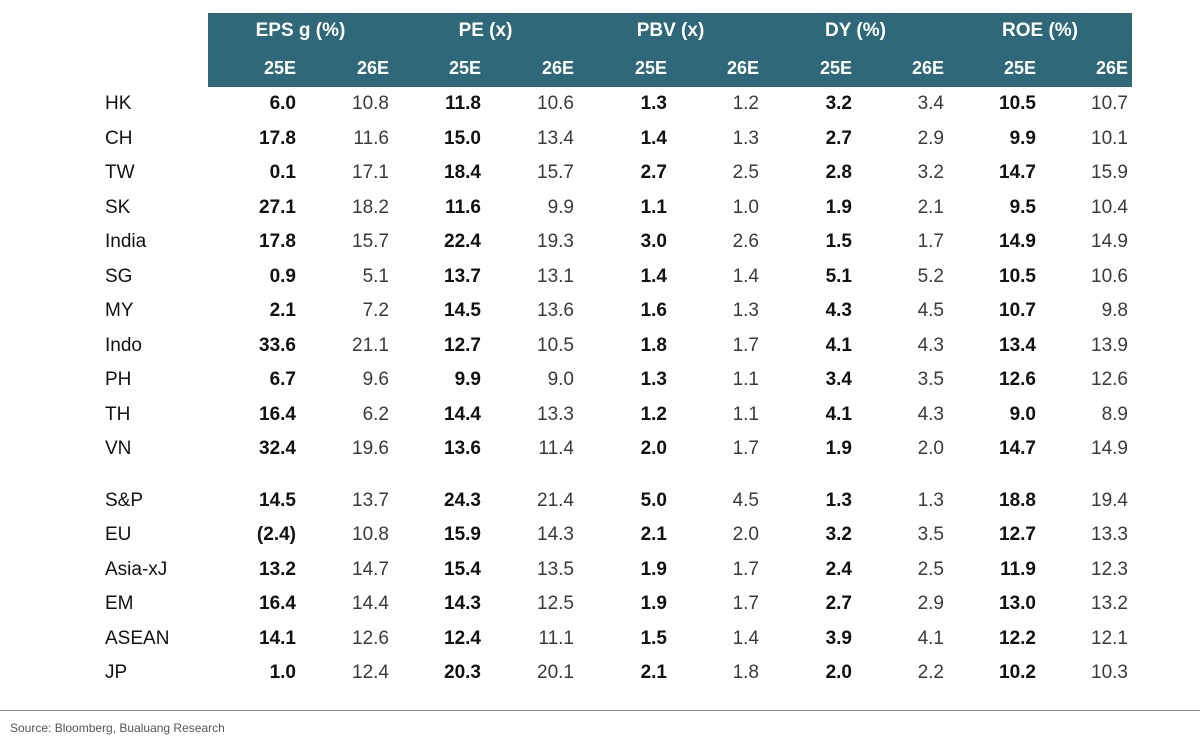 Image resolution: width=1200 pixels, height=736 pixels. I want to click on header-group-roe: ROE (%), so click(1040, 31).